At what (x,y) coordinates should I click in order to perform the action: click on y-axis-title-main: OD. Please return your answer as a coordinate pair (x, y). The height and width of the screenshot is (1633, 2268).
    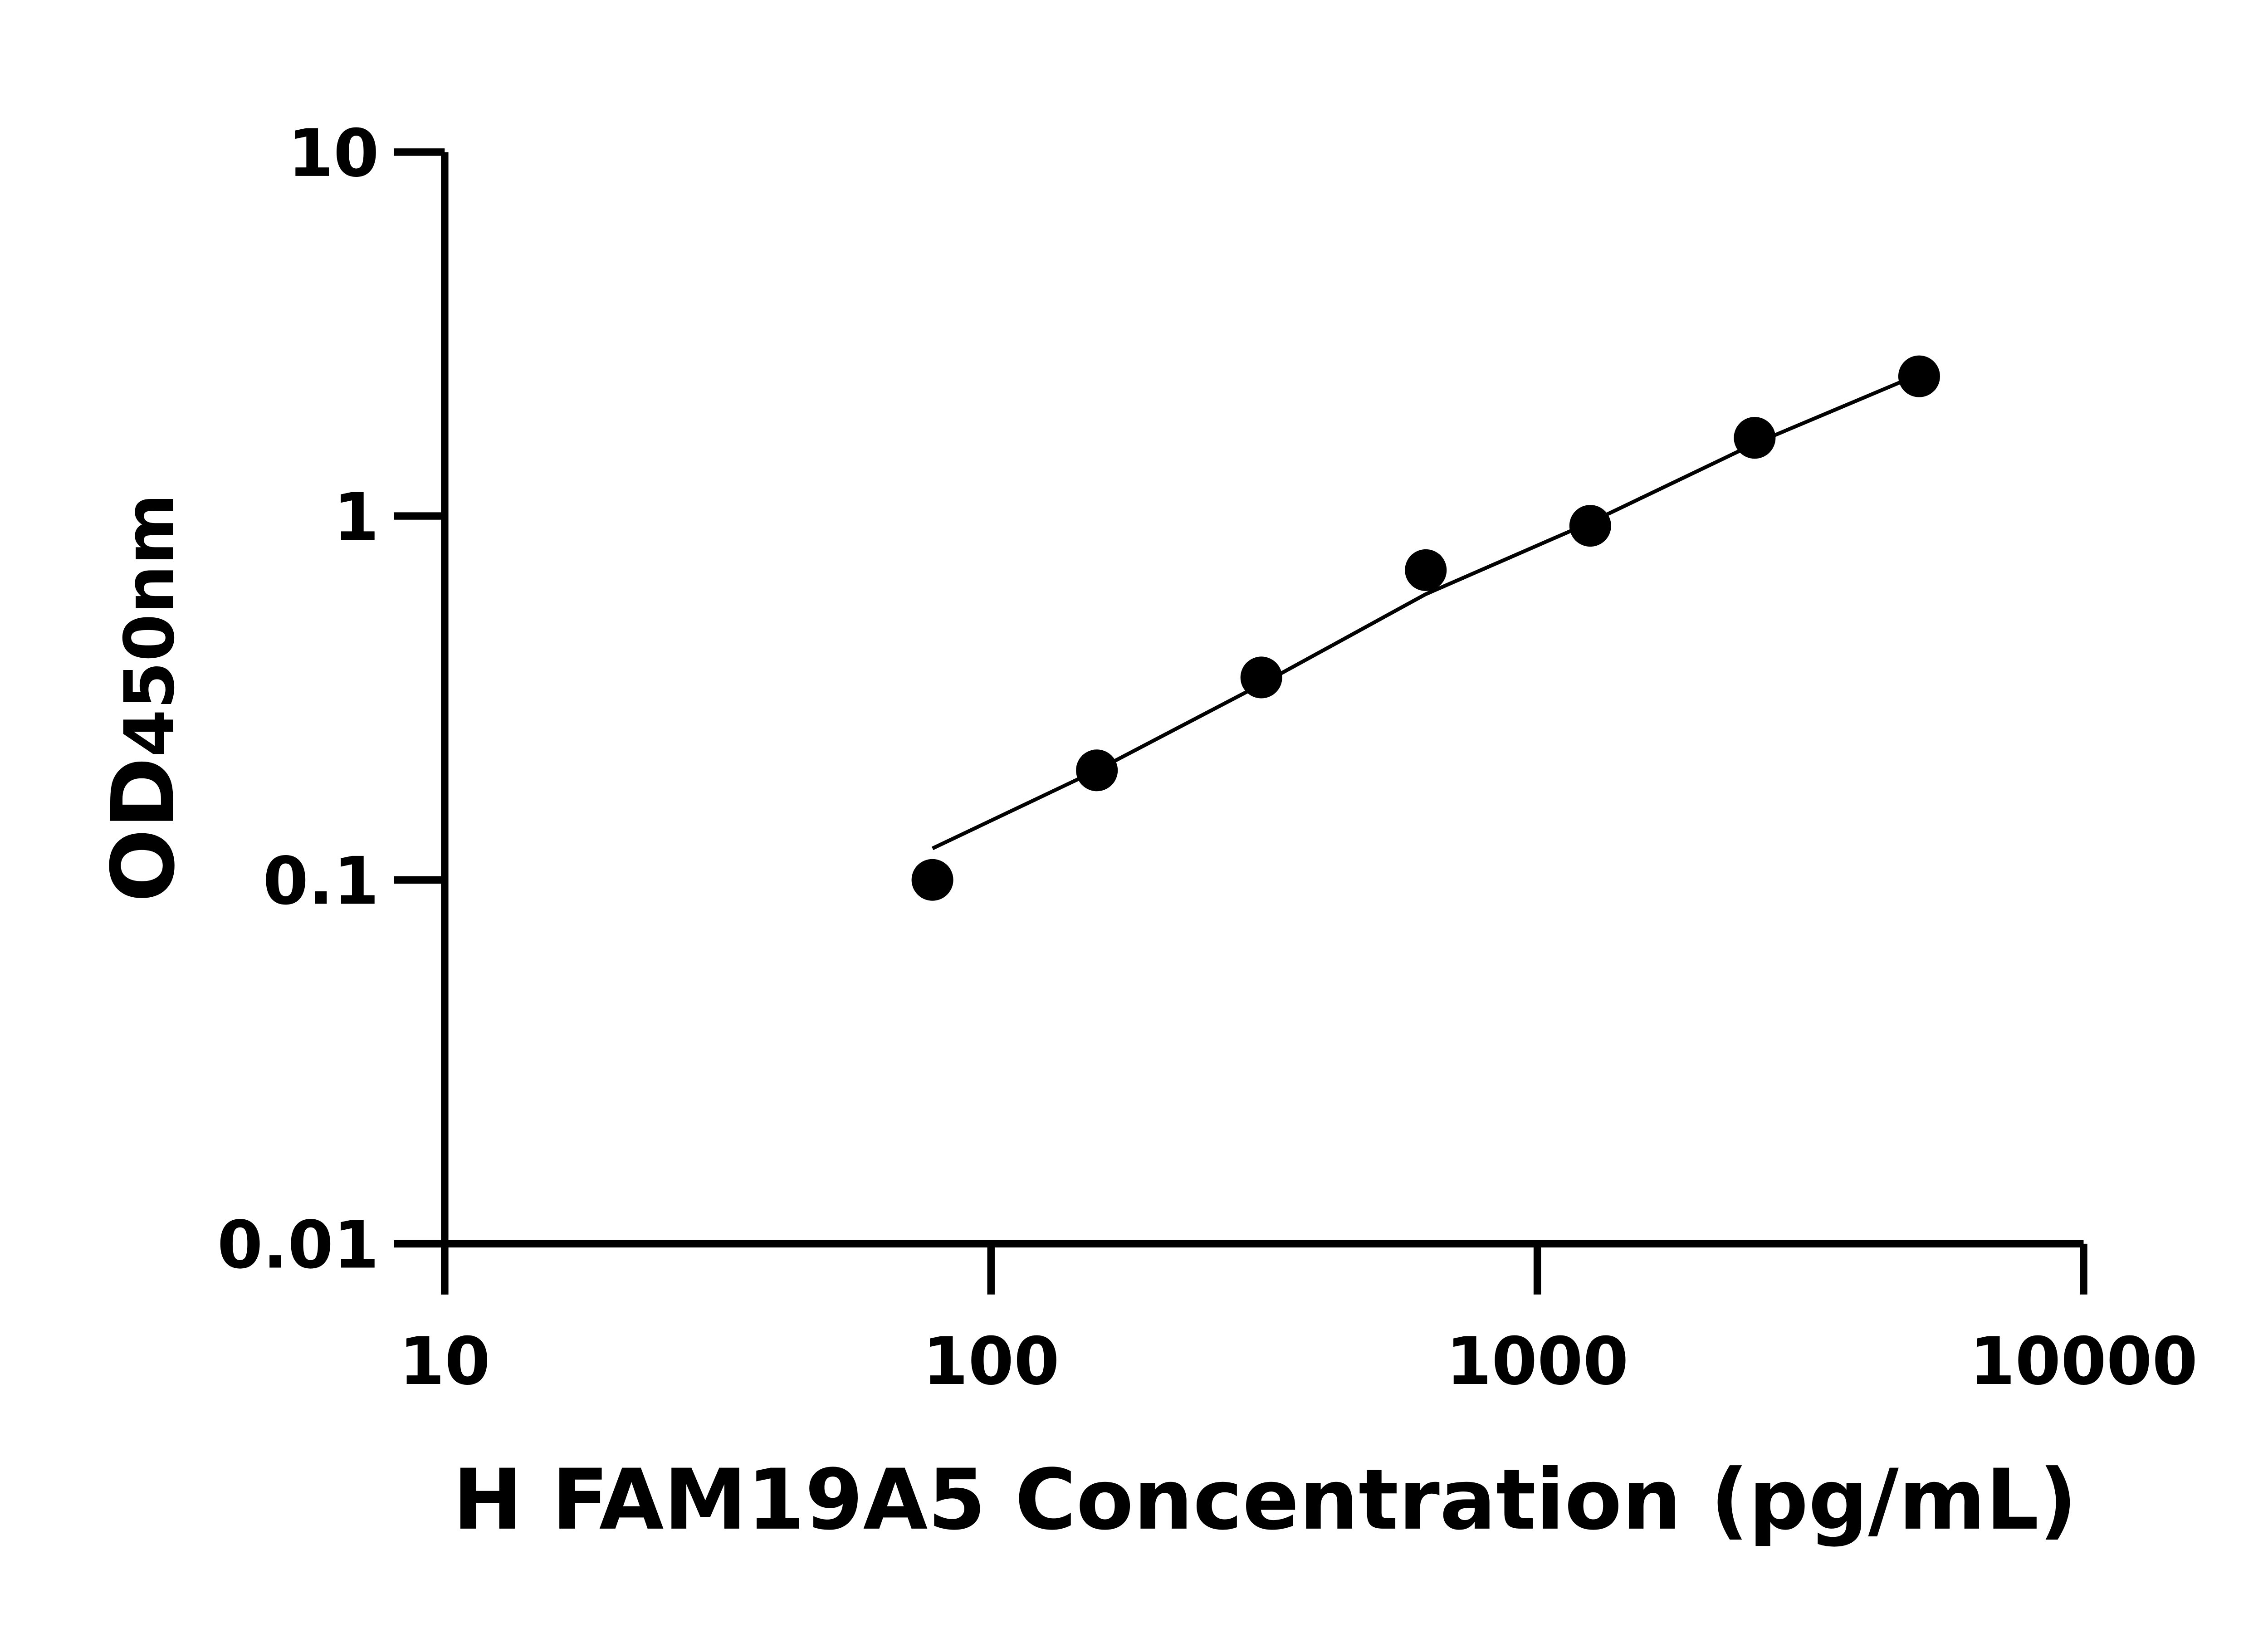
    Looking at the image, I should click on (144, 829).